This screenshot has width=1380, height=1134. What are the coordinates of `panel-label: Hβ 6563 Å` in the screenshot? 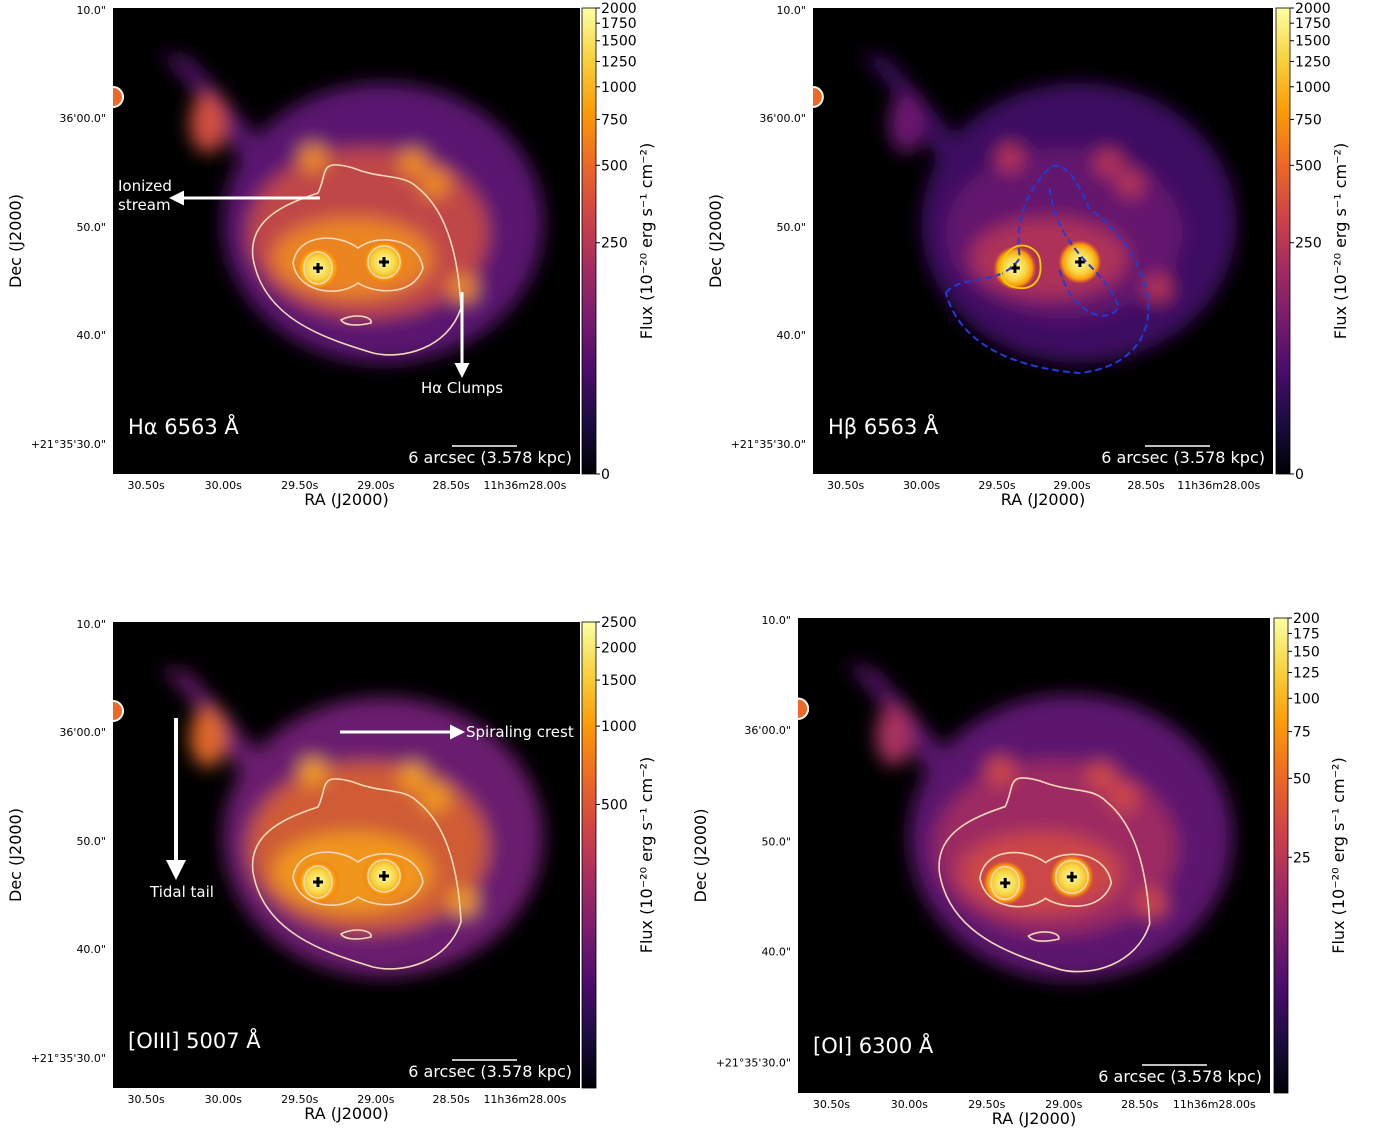 It's located at (883, 426).